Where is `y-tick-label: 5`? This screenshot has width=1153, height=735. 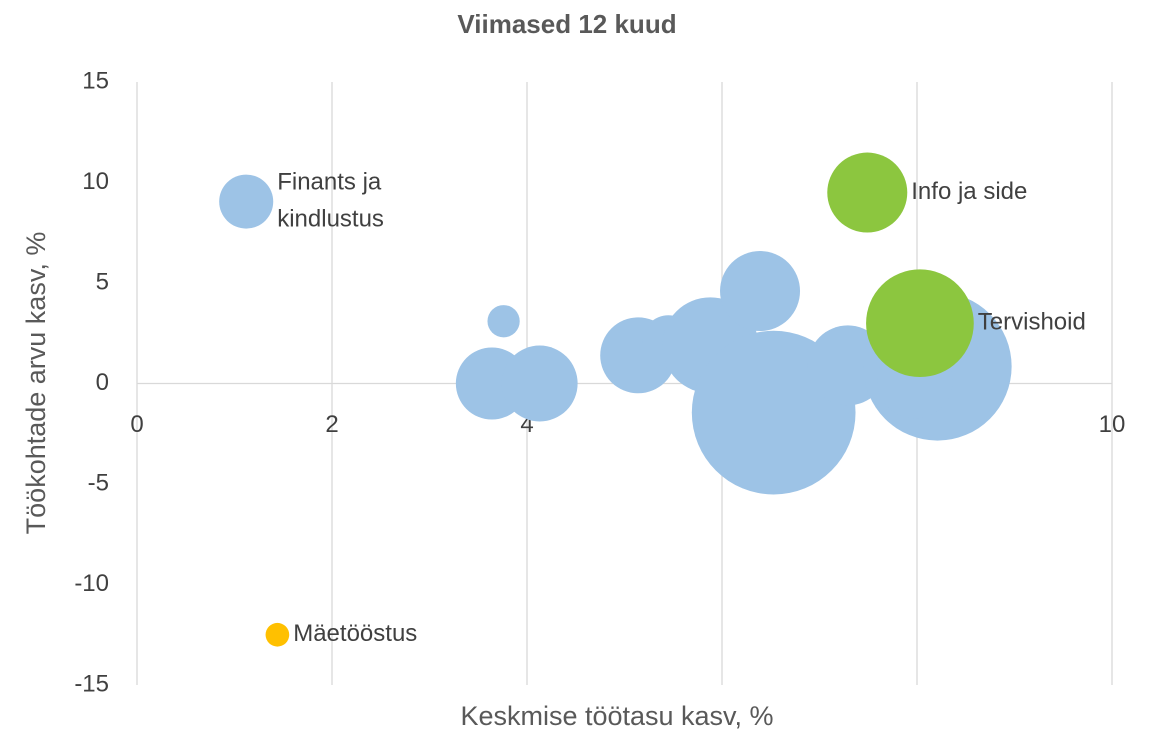 y-tick-label: 5 is located at coordinates (102, 281).